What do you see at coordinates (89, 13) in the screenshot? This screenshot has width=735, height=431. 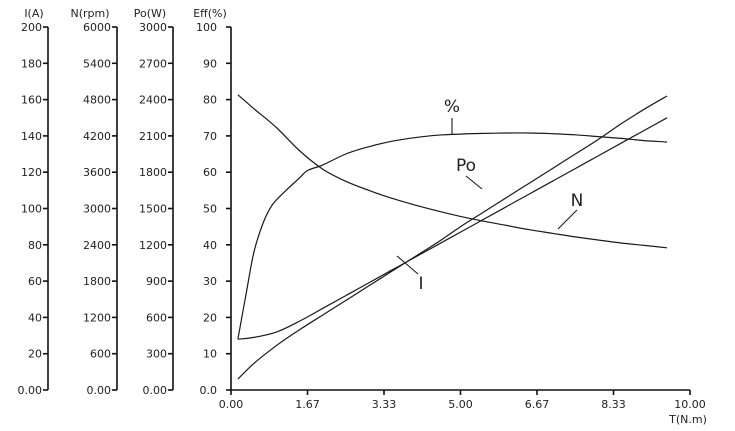 I see `y-axis-title-n: N(rpm)` at bounding box center [89, 13].